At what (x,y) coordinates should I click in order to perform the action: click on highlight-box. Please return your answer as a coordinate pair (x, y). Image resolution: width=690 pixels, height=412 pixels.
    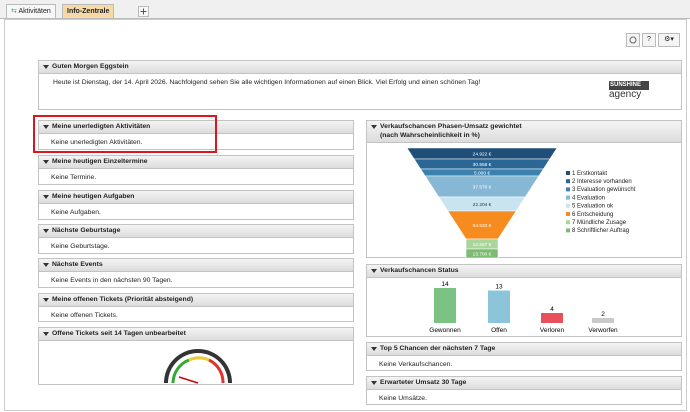
    Looking at the image, I should click on (125, 134).